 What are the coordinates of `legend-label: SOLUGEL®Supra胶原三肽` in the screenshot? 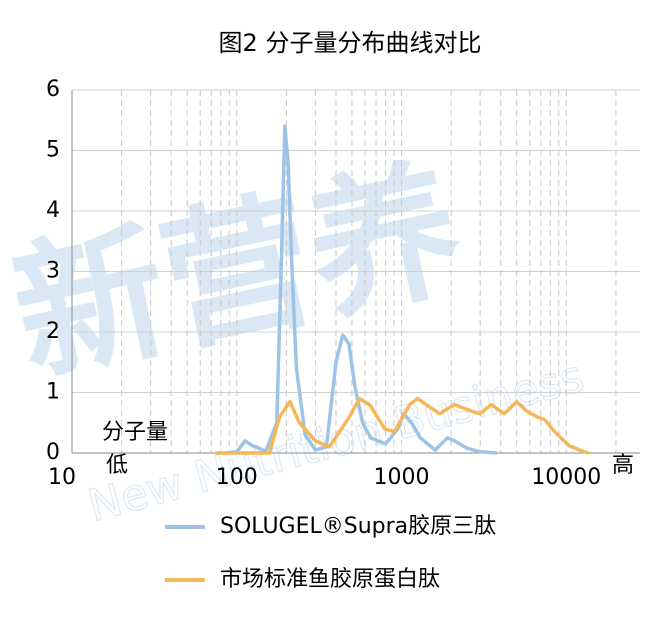 It's located at (358, 526).